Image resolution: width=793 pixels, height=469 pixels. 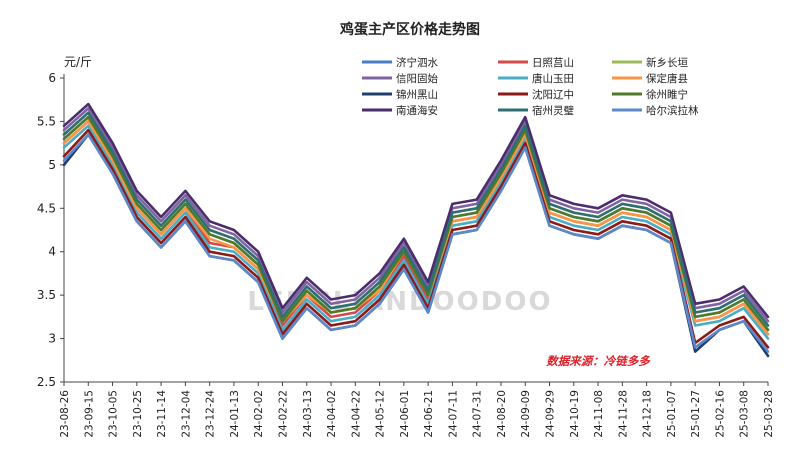 I want to click on x-tick-label: 24-02-02, so click(x=259, y=414).